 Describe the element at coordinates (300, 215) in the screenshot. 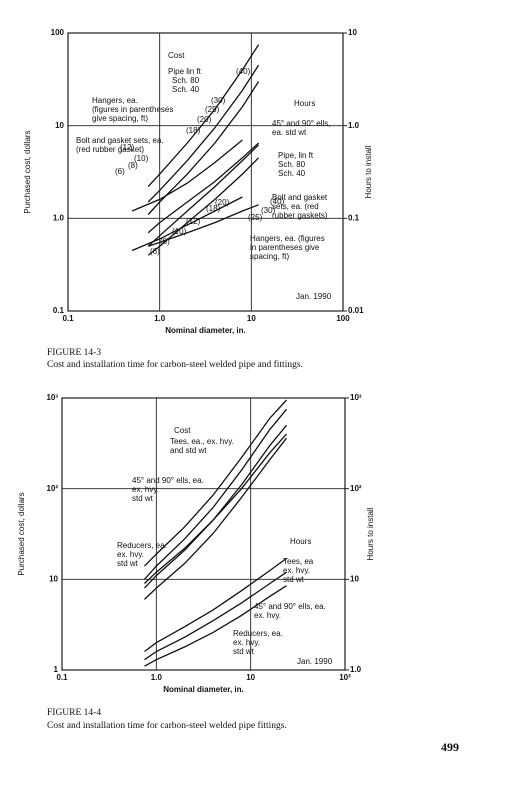

I see `annotation: rubber gaskets)` at that location.